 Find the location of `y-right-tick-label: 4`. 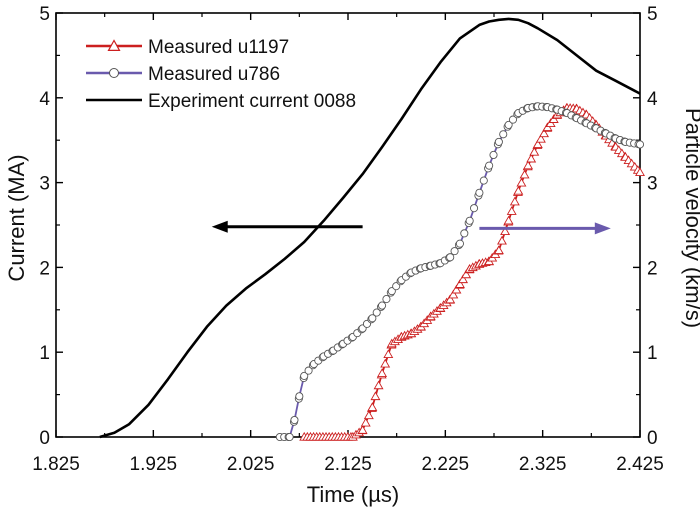

y-right-tick-label: 4 is located at coordinates (652, 99).